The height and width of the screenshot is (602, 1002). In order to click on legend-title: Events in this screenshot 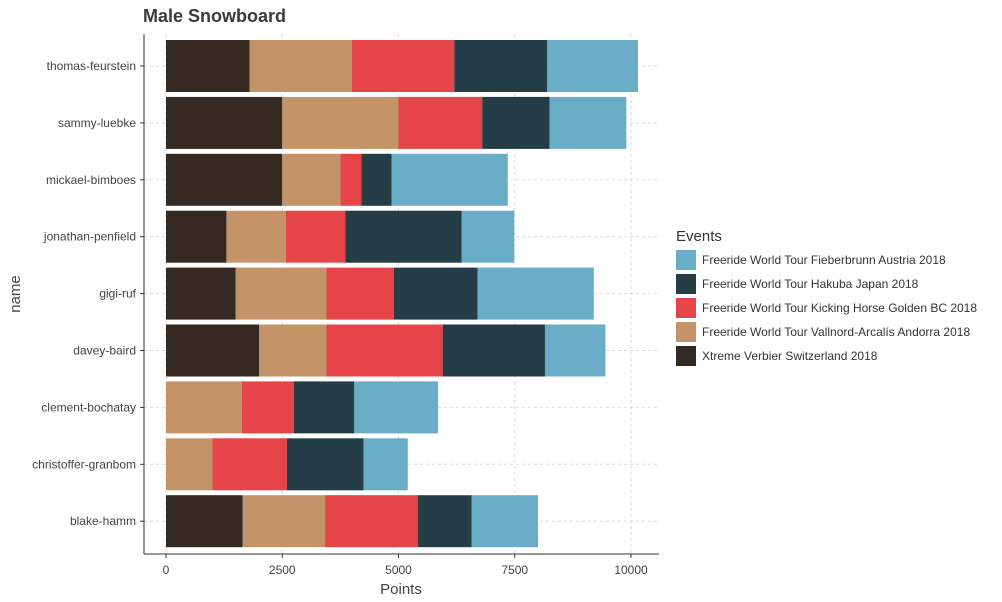, I will do `click(699, 236)`.